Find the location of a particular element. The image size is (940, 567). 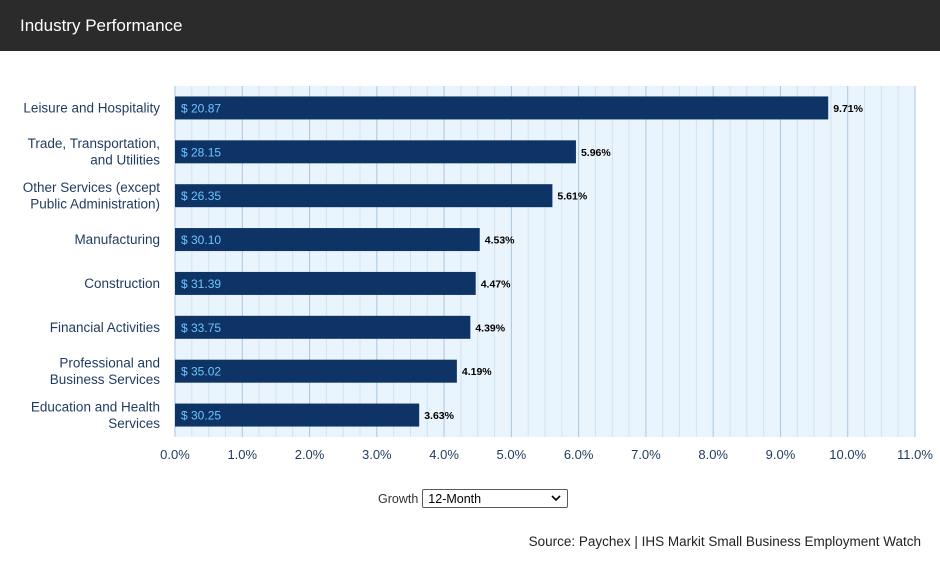

value-label: 3.63% is located at coordinates (439, 416).